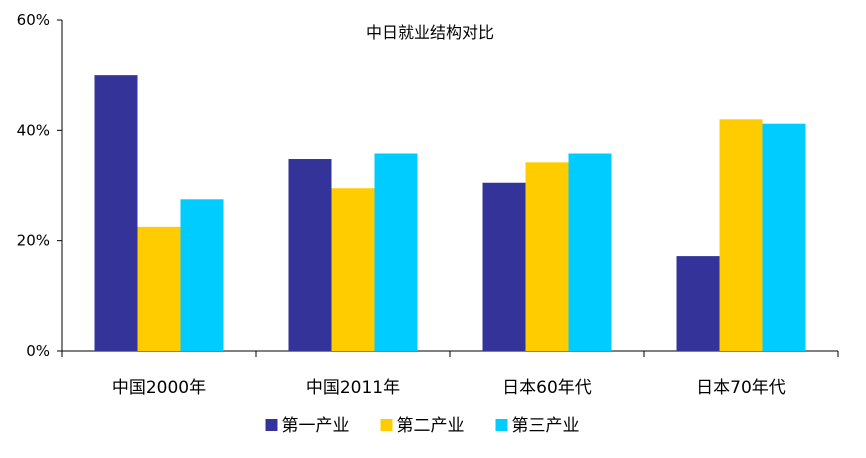 This screenshot has width=866, height=458. I want to click on x-category-label: 中国2011年, so click(353, 388).